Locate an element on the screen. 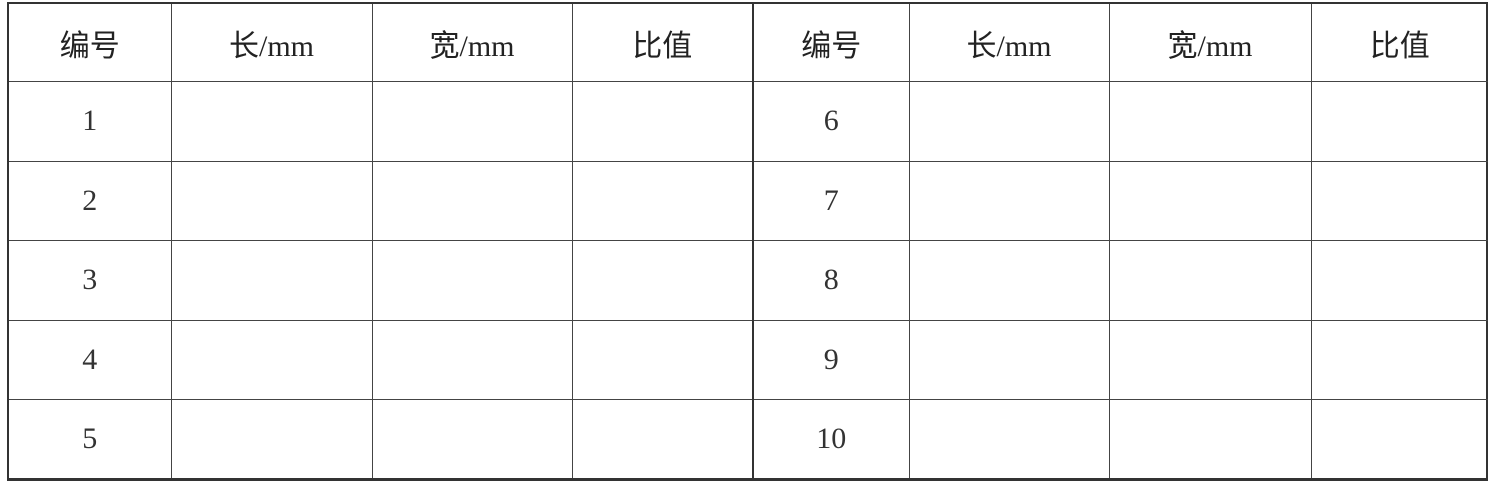 This screenshot has width=1492, height=486. row-number: 3 is located at coordinates (90, 280).